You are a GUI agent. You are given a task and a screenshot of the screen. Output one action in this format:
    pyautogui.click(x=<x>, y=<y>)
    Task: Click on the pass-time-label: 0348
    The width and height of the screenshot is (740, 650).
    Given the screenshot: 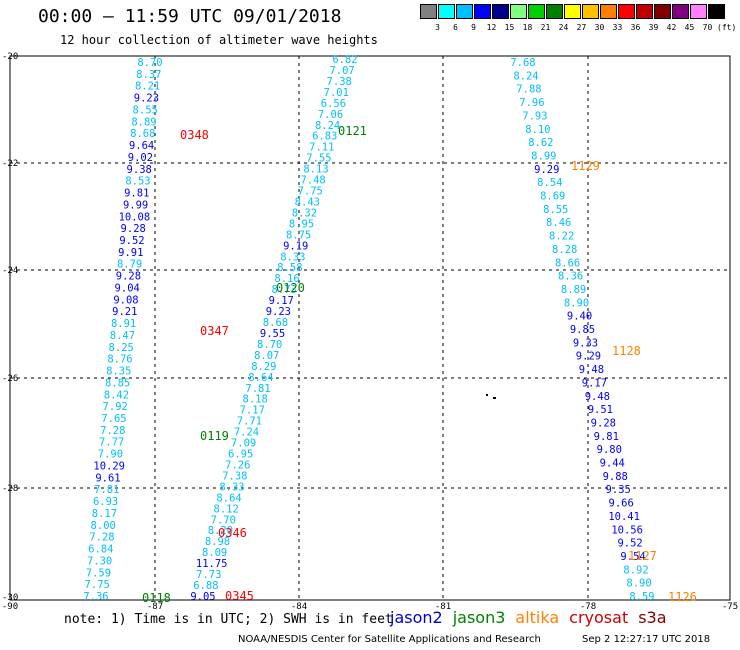 What is the action you would take?
    pyautogui.click(x=194, y=135)
    